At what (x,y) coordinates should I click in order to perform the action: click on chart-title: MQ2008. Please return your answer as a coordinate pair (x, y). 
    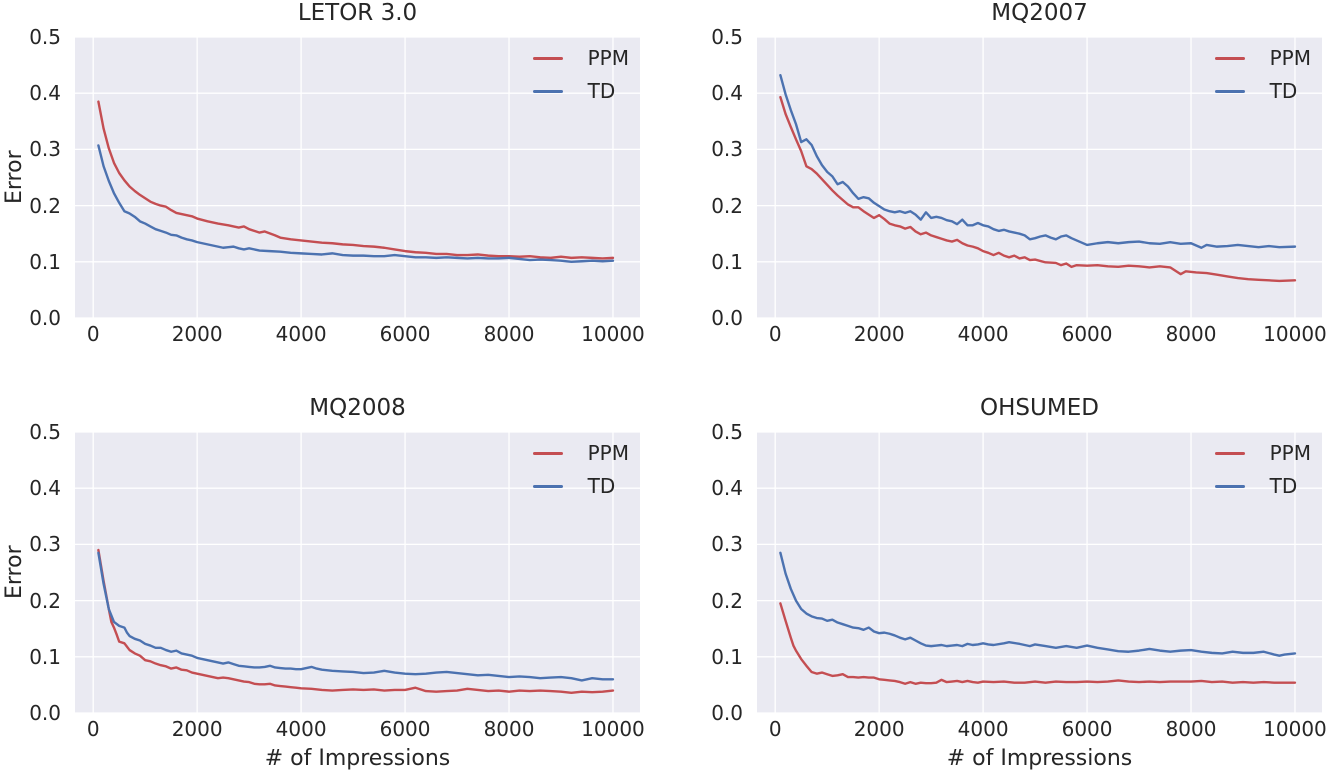
    Looking at the image, I should click on (357, 408).